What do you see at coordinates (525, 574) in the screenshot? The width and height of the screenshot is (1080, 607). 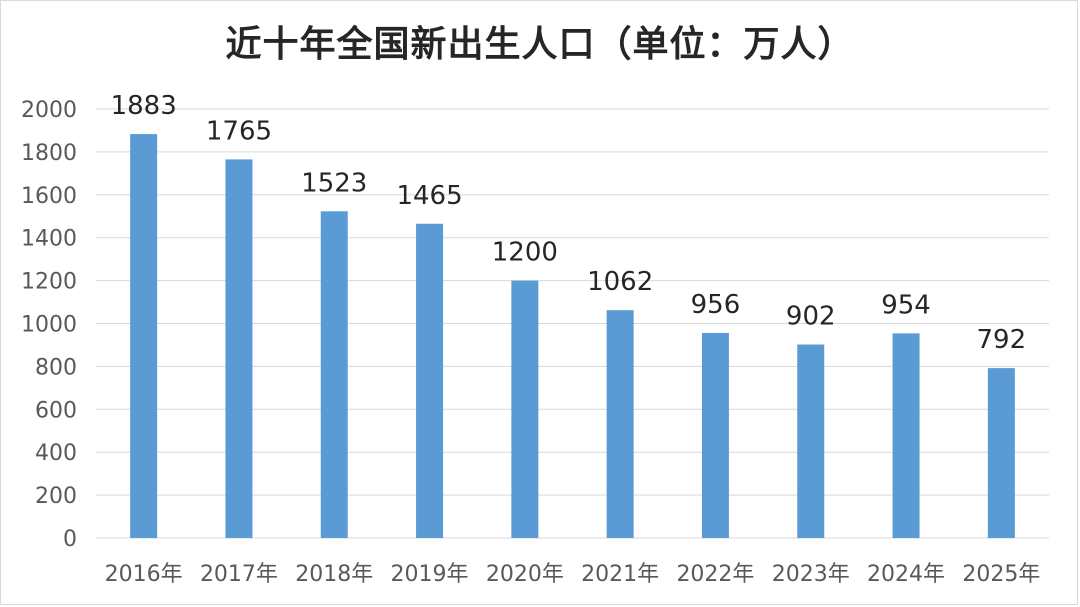 I see `x-tick-label: 2020年` at bounding box center [525, 574].